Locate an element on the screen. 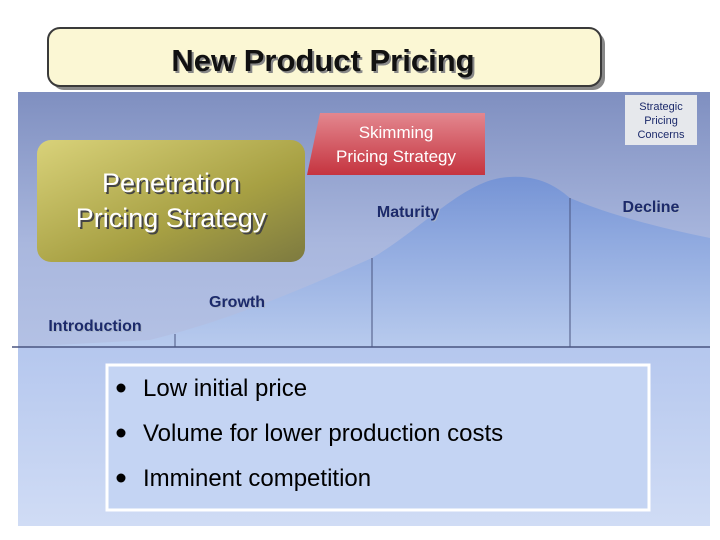  stage-shadow: Maturity is located at coordinates (409, 213).